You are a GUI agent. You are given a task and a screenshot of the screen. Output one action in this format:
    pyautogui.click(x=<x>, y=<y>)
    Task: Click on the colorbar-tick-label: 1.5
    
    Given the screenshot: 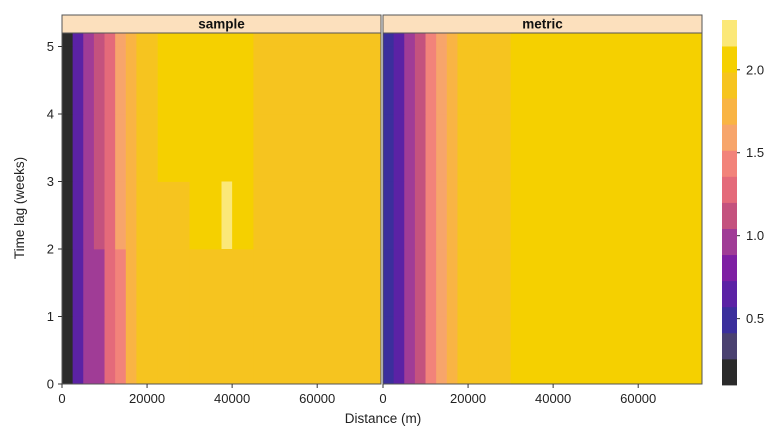 What is the action you would take?
    pyautogui.click(x=755, y=152)
    